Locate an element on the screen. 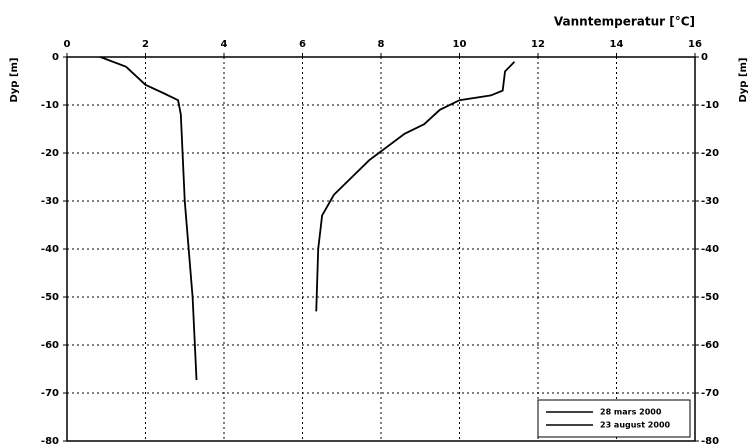 The height and width of the screenshot is (444, 753). y-axis-label: Dyp [m] is located at coordinates (14, 79).